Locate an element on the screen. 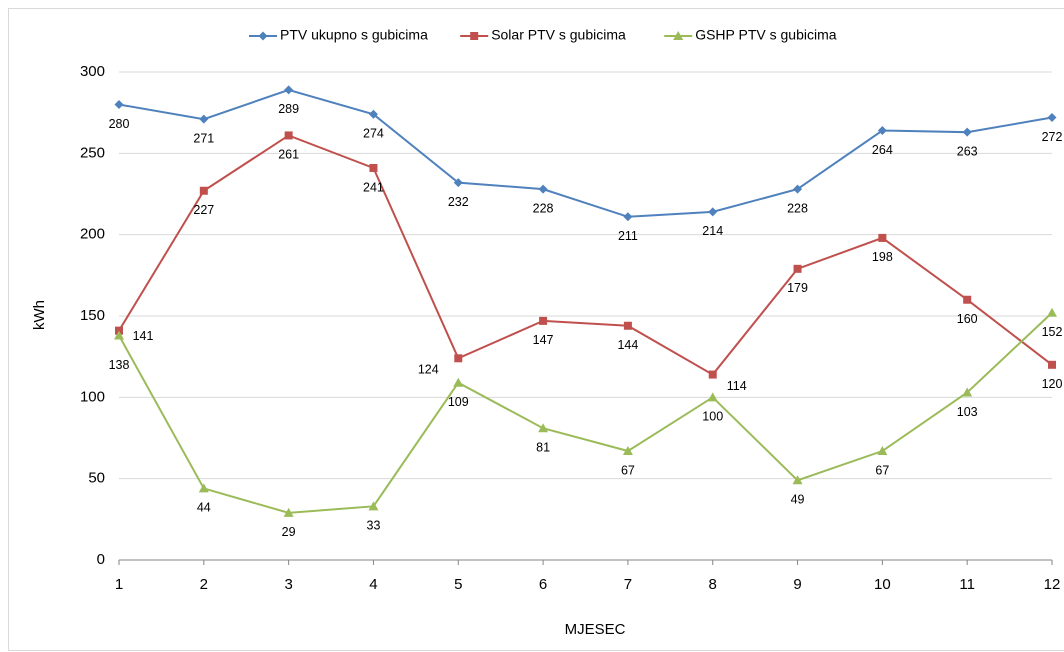 This screenshot has width=1064, height=652. data-label: 147 is located at coordinates (543, 340).